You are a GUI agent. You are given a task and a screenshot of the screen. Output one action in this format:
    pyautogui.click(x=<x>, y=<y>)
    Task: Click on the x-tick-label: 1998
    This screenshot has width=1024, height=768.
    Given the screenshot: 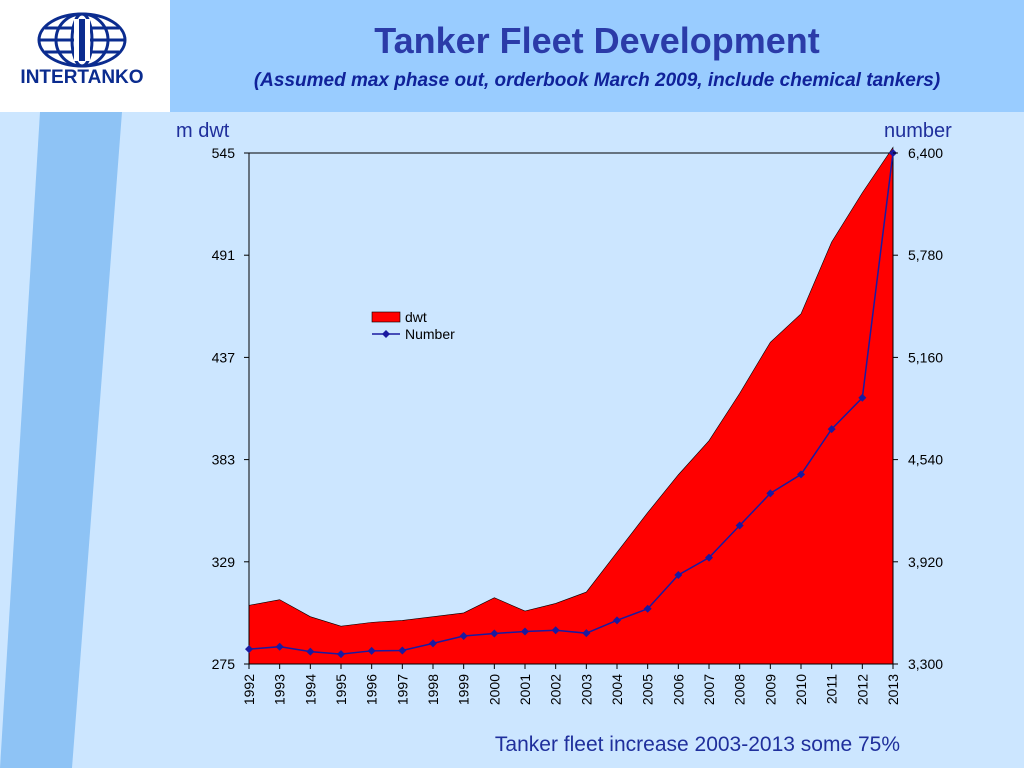 What is the action you would take?
    pyautogui.click(x=433, y=689)
    